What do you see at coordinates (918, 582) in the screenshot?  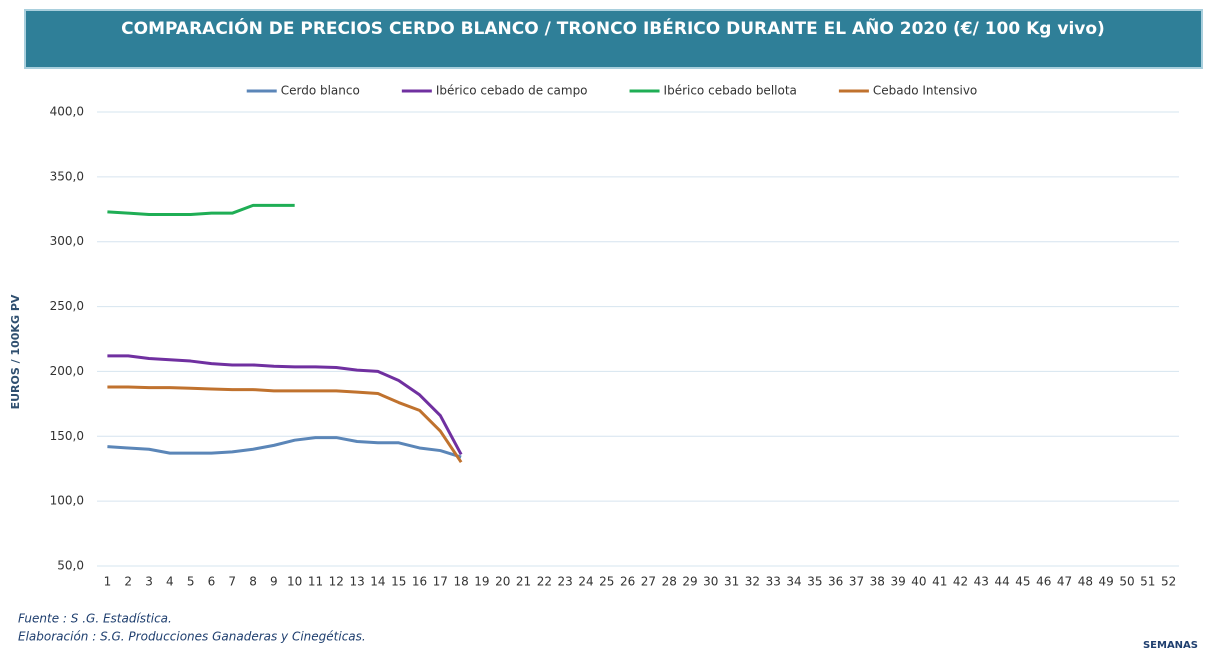 I see `x-tick-label: 40` at bounding box center [918, 582].